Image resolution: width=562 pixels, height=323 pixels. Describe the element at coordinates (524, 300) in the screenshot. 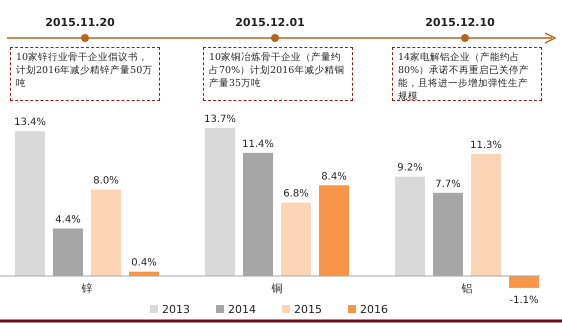

I see `data-label: -1.1%` at that location.